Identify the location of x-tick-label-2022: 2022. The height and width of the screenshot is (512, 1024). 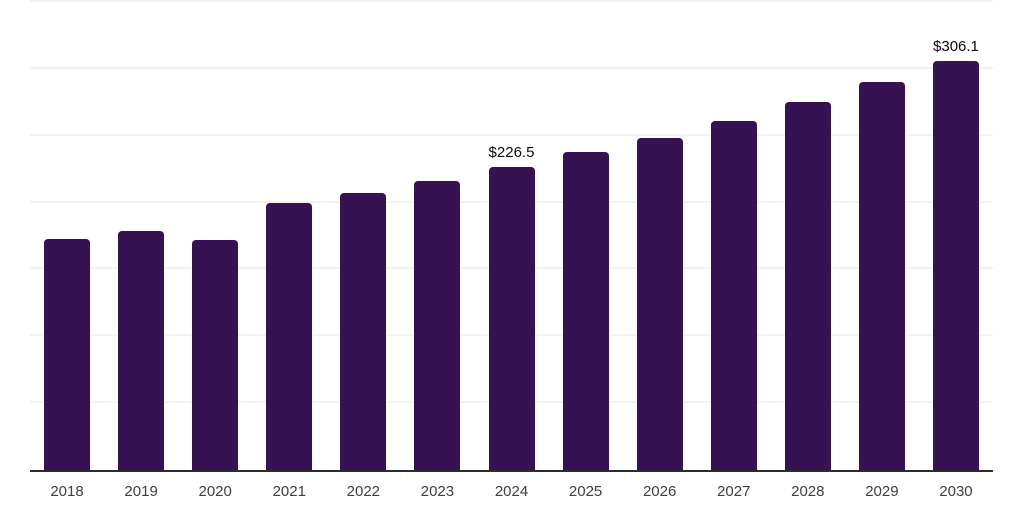
(363, 491).